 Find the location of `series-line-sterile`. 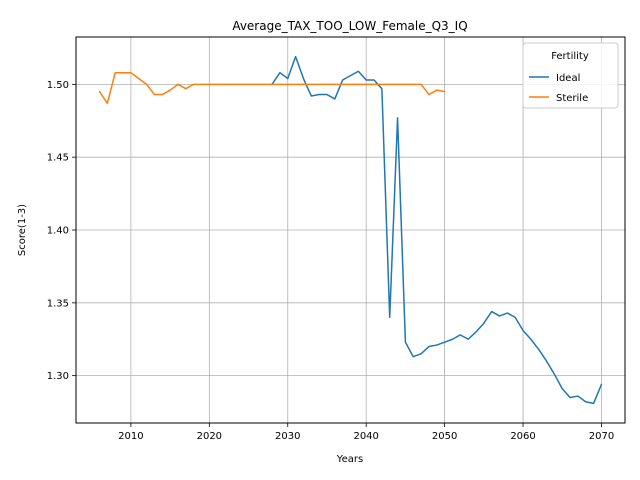

series-line-sterile is located at coordinates (272, 88).